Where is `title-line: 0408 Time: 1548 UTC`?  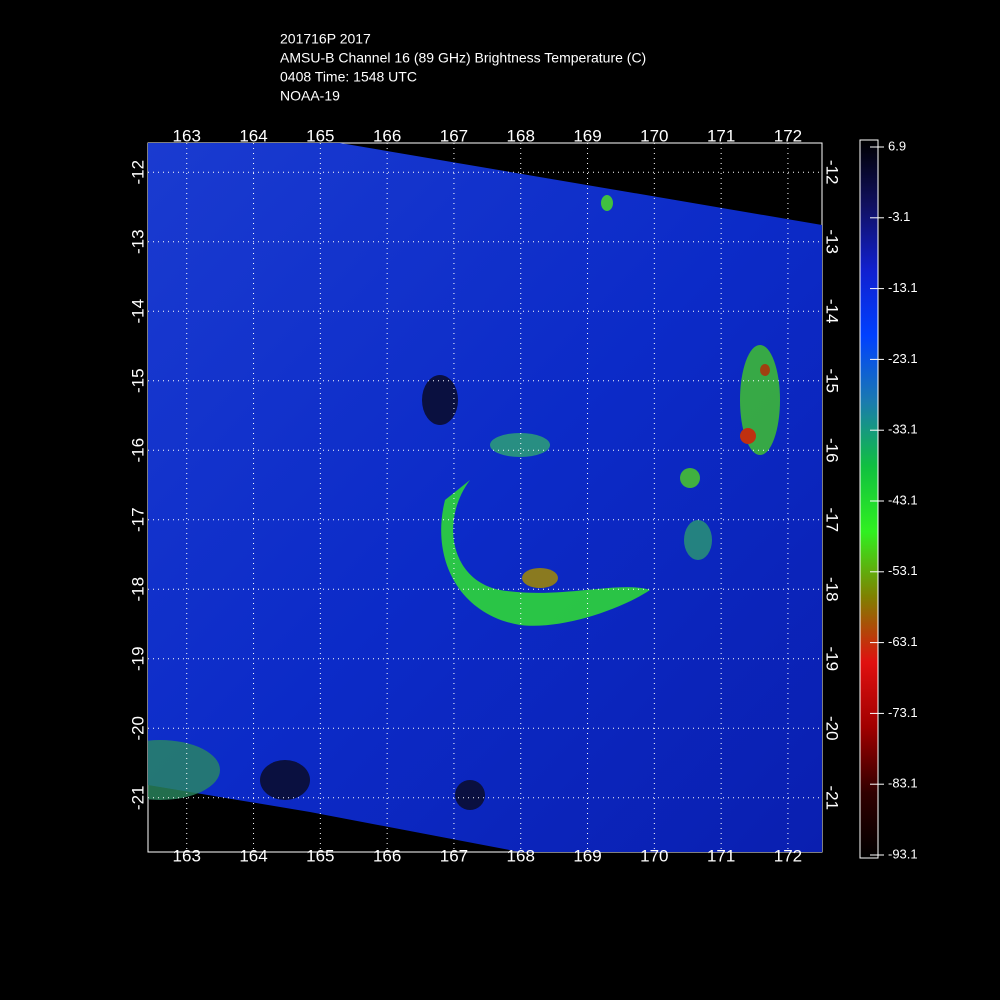
title-line: 0408 Time: 1548 UTC is located at coordinates (348, 77).